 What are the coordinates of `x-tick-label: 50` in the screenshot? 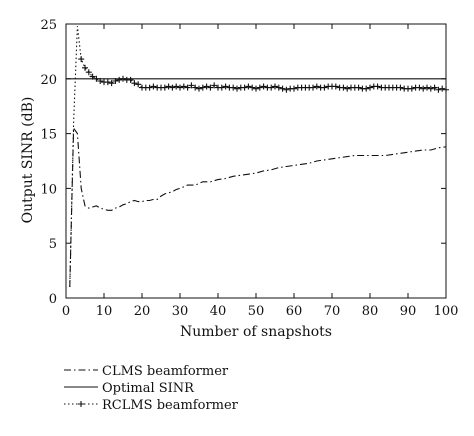 It's located at (256, 311).